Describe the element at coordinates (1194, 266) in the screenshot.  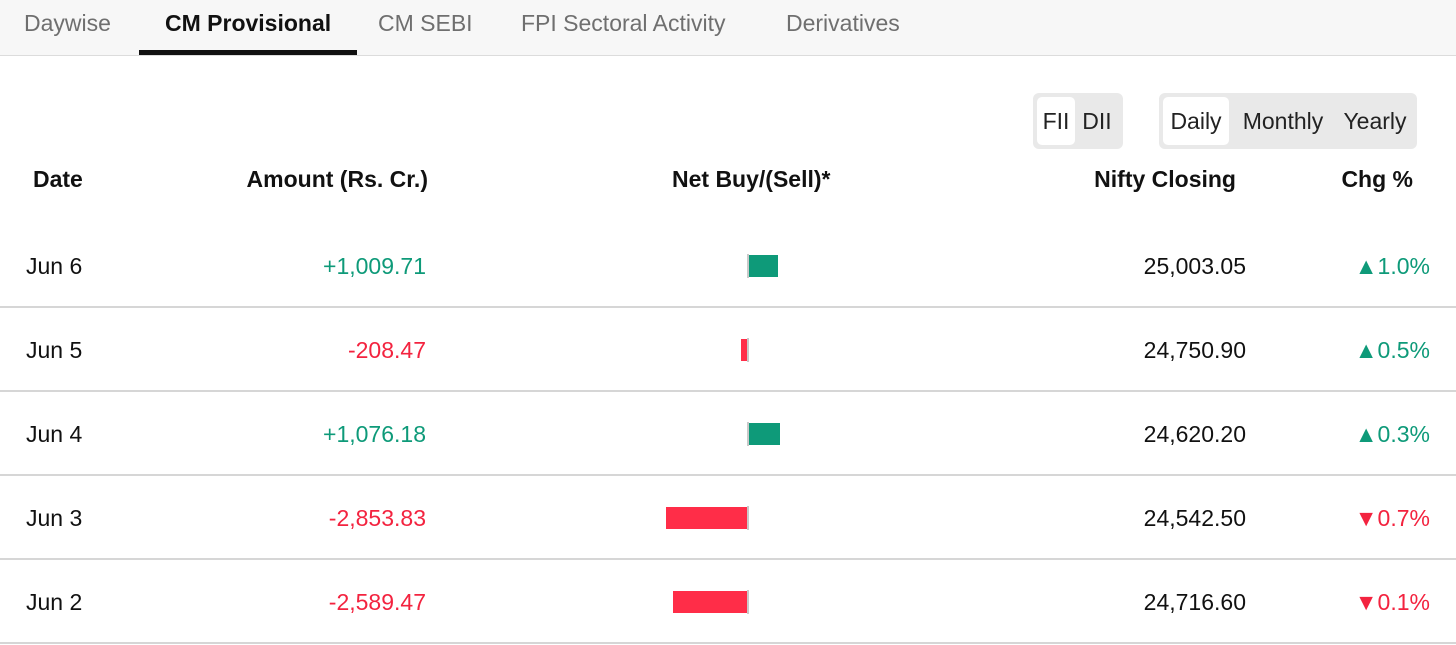
I see `nifty-closing-cell: 25,003.05` at that location.